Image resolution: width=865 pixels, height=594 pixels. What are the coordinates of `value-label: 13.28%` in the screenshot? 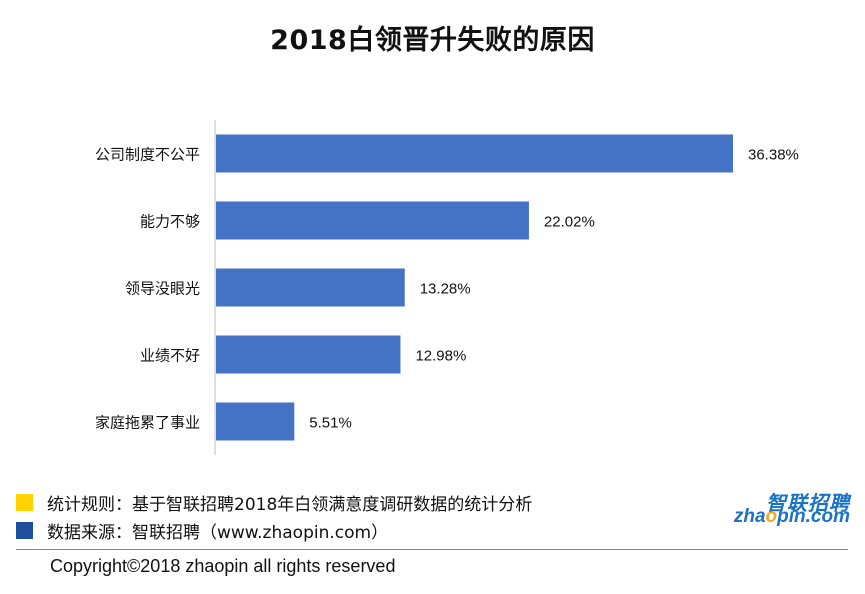 It's located at (445, 289).